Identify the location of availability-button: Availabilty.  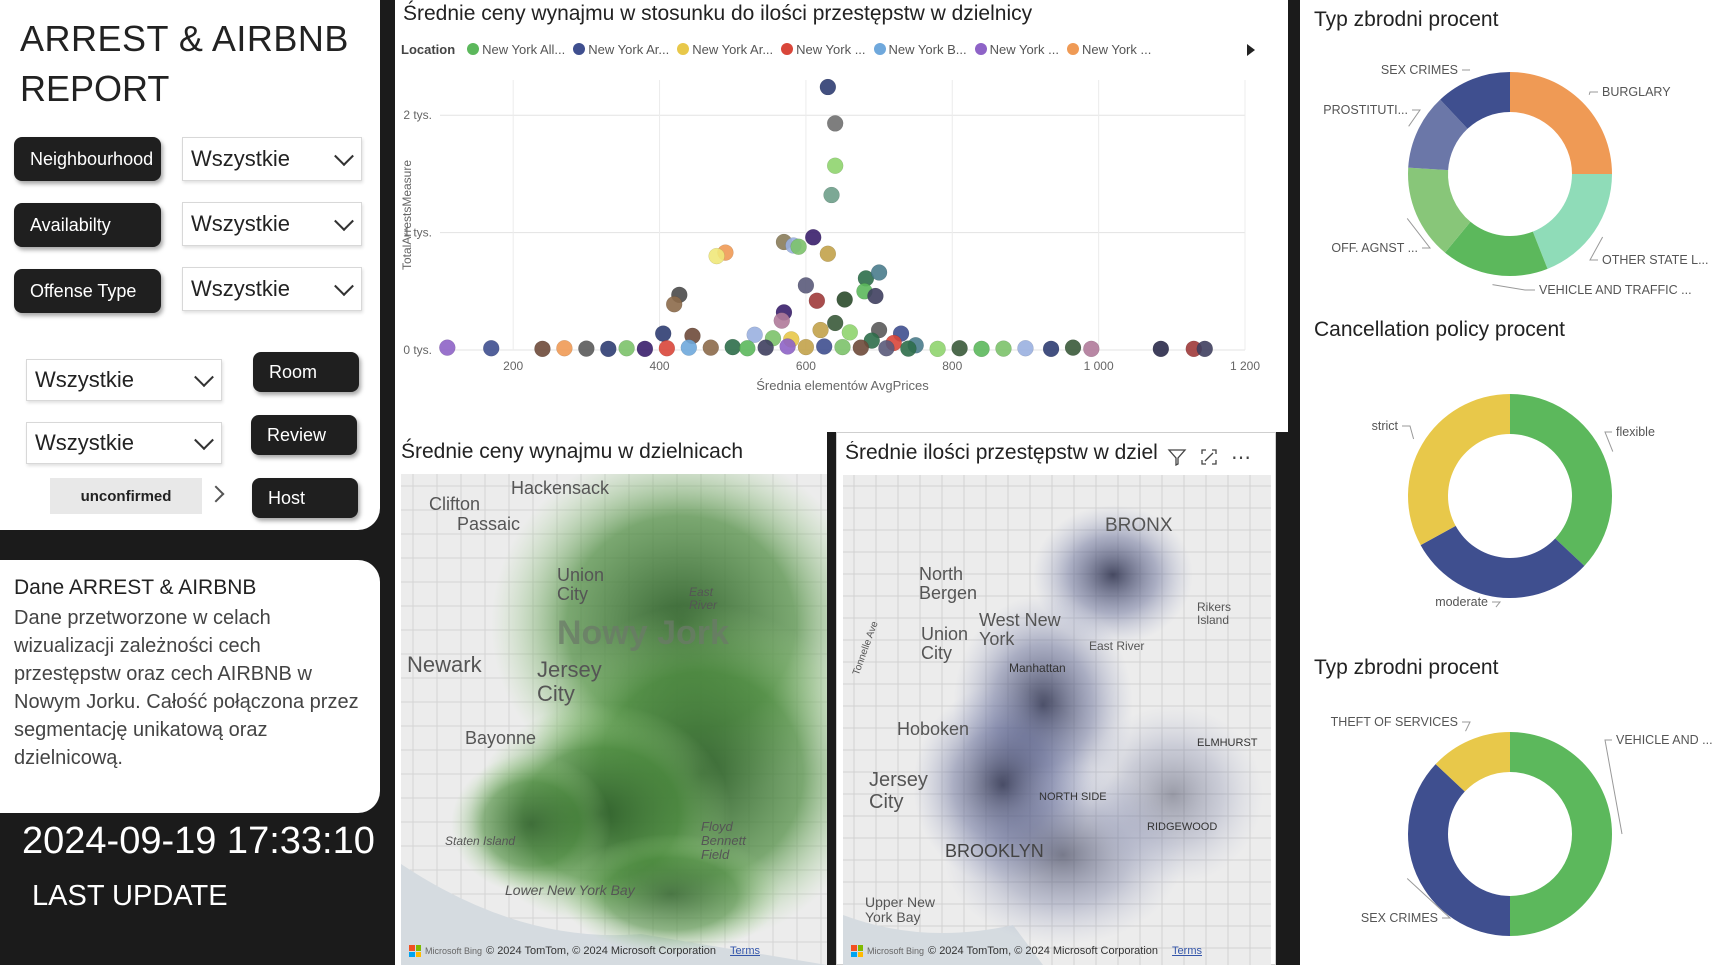
(87, 225).